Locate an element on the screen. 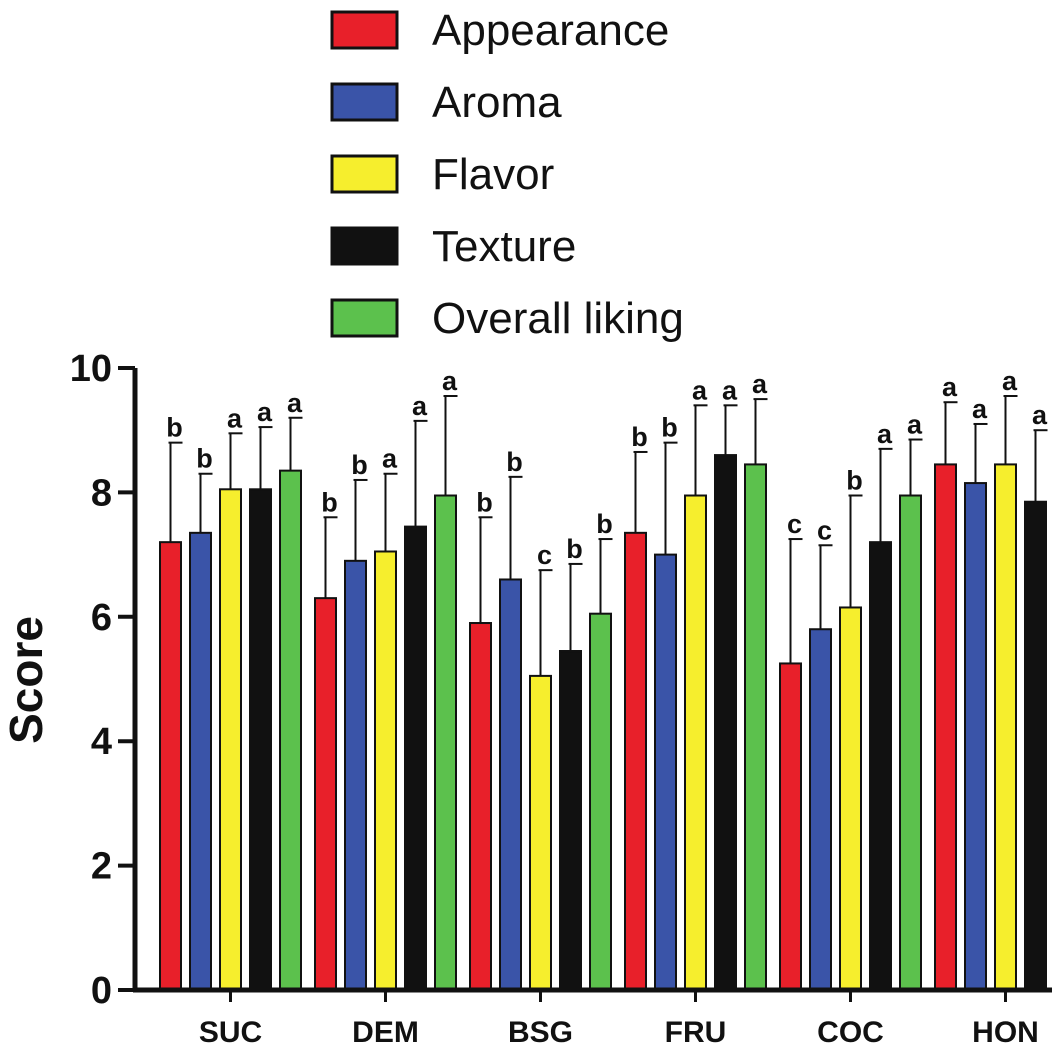 The width and height of the screenshot is (1052, 1053). legend-label: Texture is located at coordinates (504, 246).